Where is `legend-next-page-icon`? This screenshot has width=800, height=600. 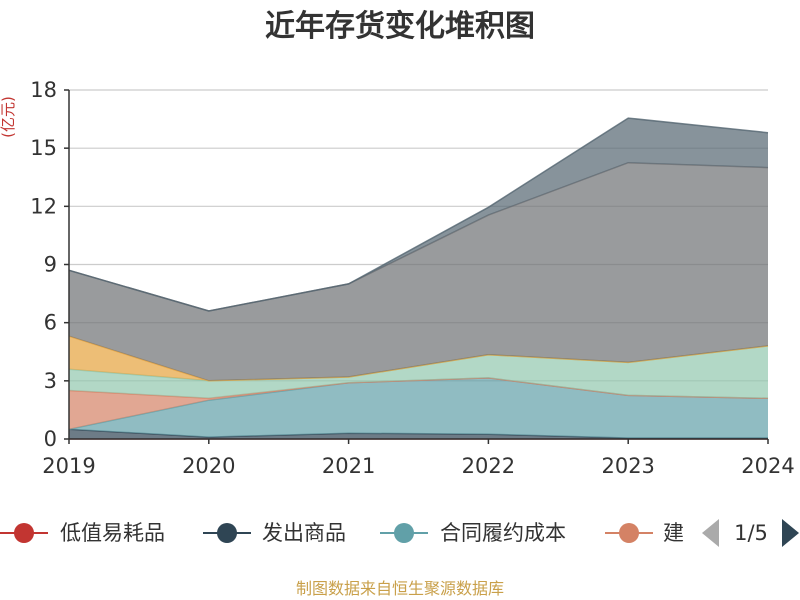 legend-next-page-icon is located at coordinates (790, 533).